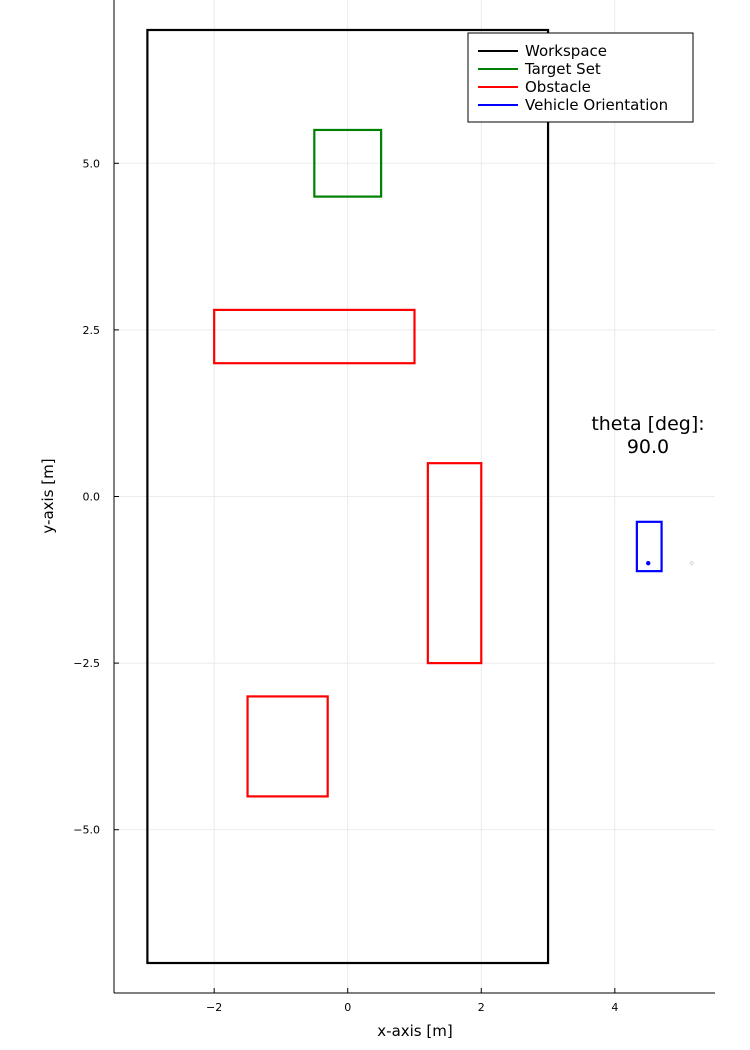  Describe the element at coordinates (648, 447) in the screenshot. I see `theta-value: 90.0` at that location.